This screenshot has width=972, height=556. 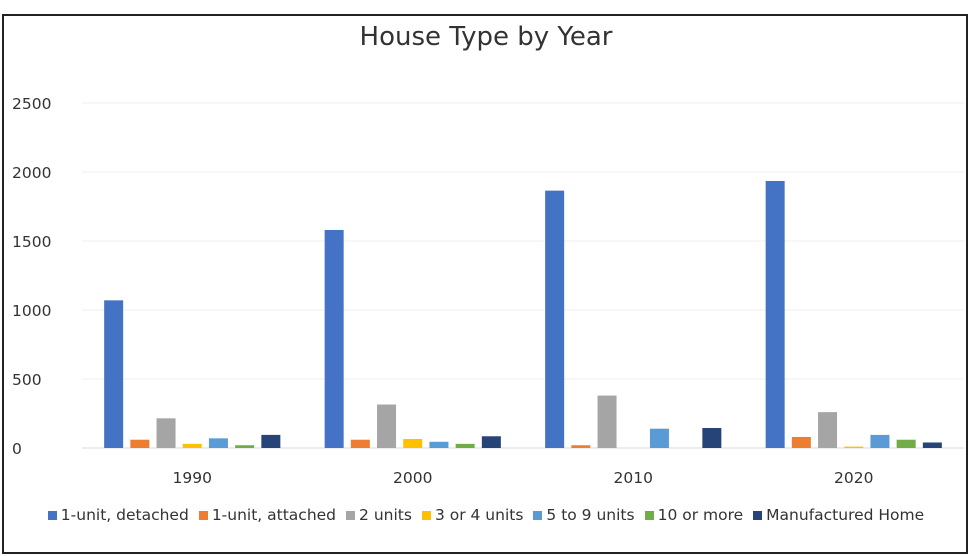 What do you see at coordinates (274, 515) in the screenshot?
I see `legend-label: 1-unit, attached` at bounding box center [274, 515].